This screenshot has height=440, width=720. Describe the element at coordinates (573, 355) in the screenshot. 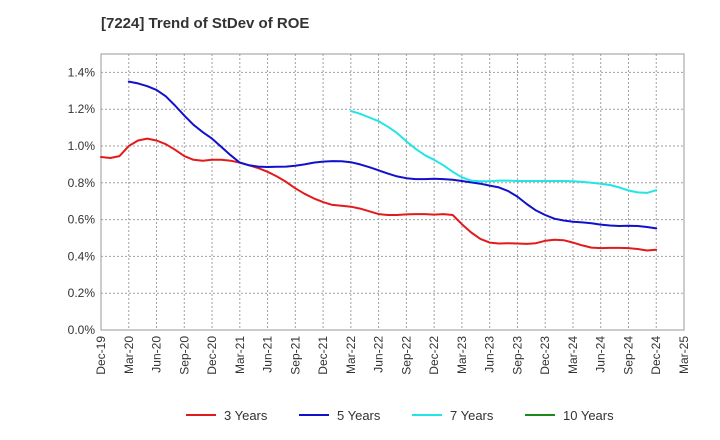

I see `x-tick-label: Mar-24` at that location.